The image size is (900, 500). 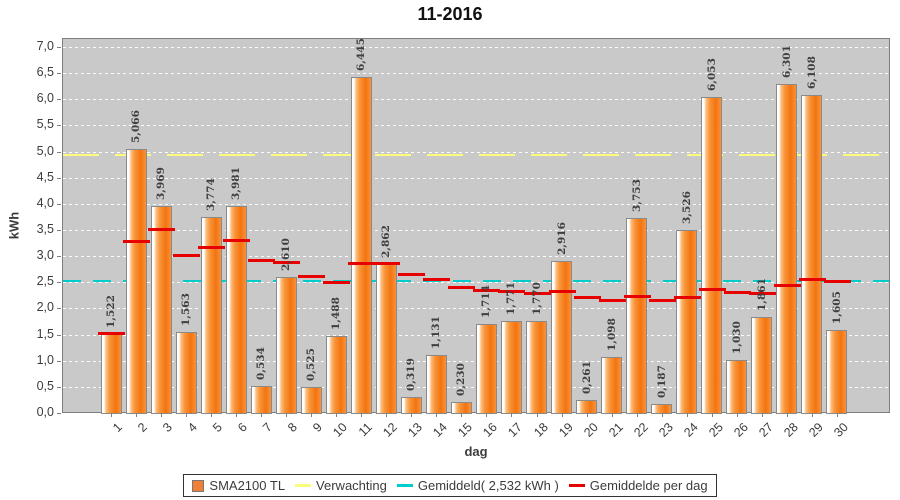 I want to click on bar-value-label: 3,969, so click(x=161, y=184).